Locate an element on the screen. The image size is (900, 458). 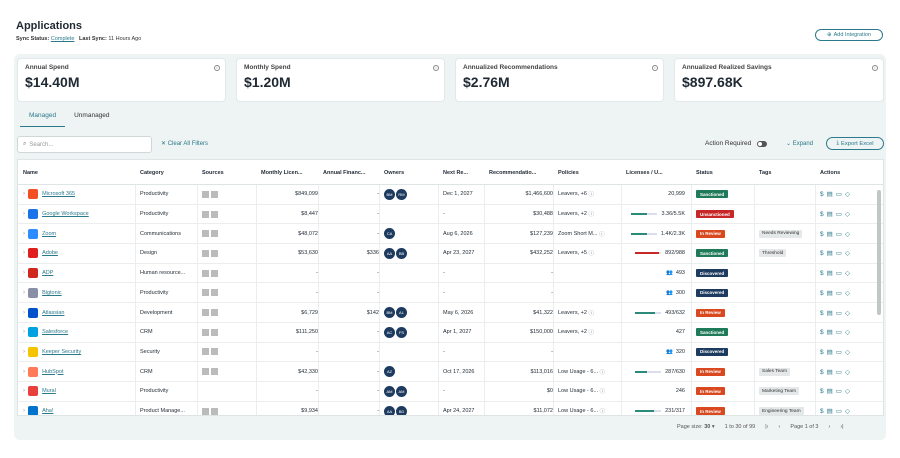
app-name-link: ADP is located at coordinates (48, 273).